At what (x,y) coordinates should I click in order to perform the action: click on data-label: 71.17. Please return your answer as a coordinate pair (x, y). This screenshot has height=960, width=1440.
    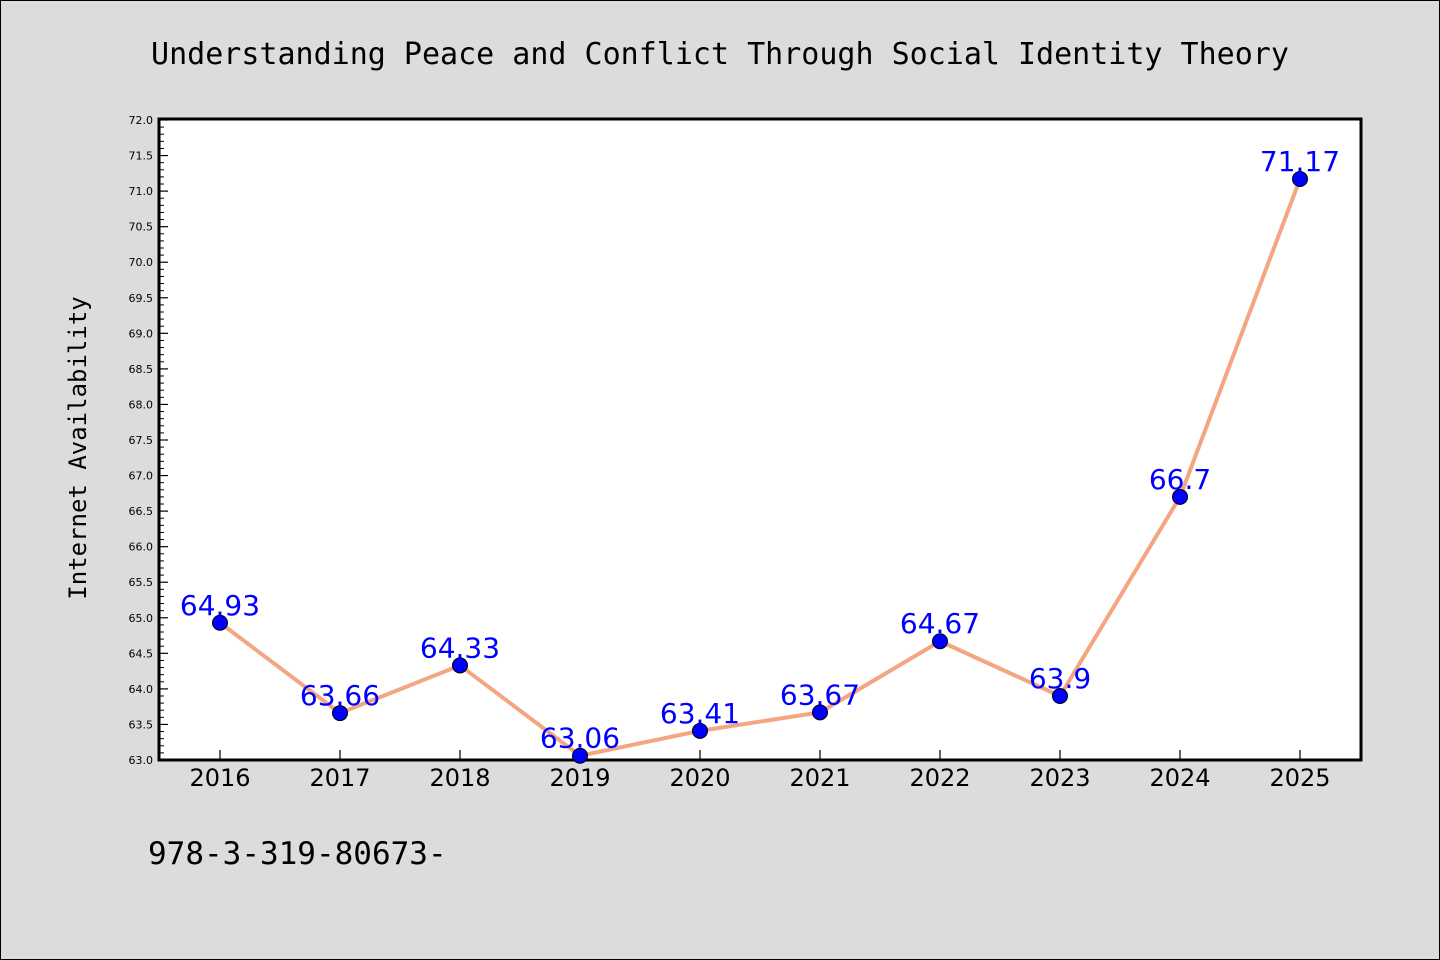
    Looking at the image, I should click on (1300, 161).